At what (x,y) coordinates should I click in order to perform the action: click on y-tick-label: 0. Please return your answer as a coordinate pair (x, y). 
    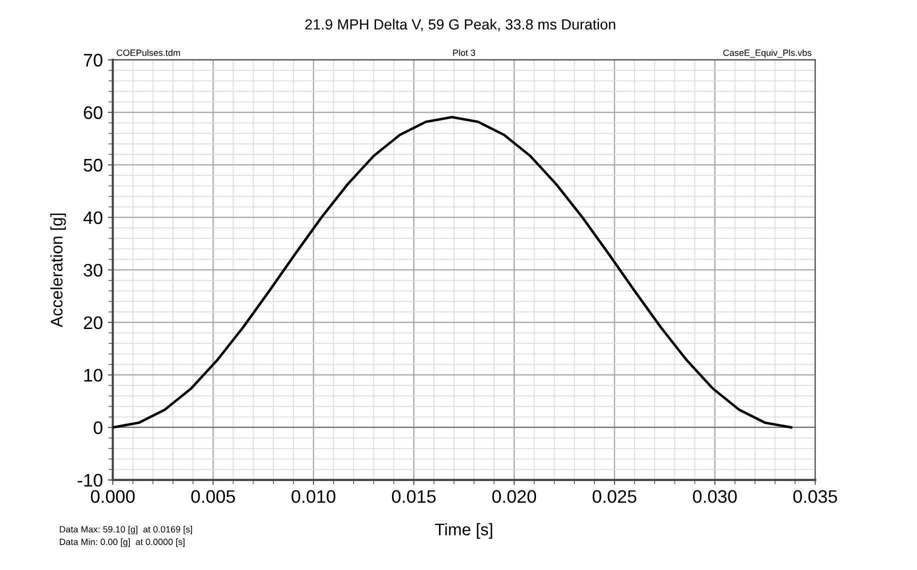
    Looking at the image, I should click on (98, 427).